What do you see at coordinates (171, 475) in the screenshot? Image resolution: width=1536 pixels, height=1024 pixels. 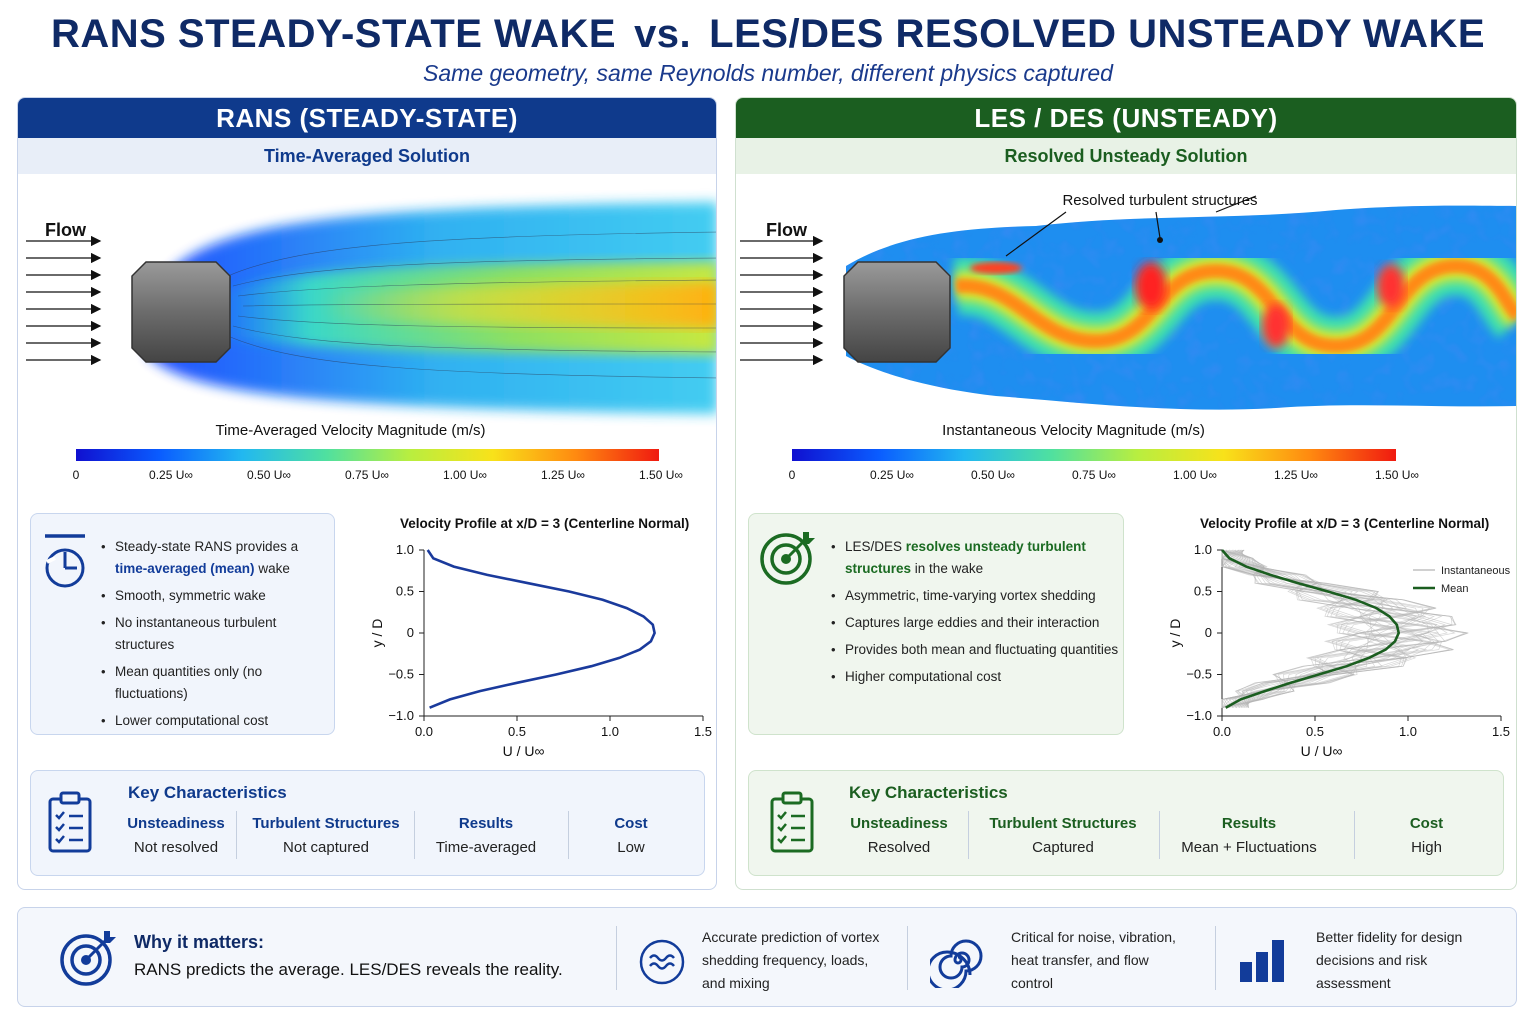 I see `rans-colorbar-tick: 0.25 U∞` at bounding box center [171, 475].